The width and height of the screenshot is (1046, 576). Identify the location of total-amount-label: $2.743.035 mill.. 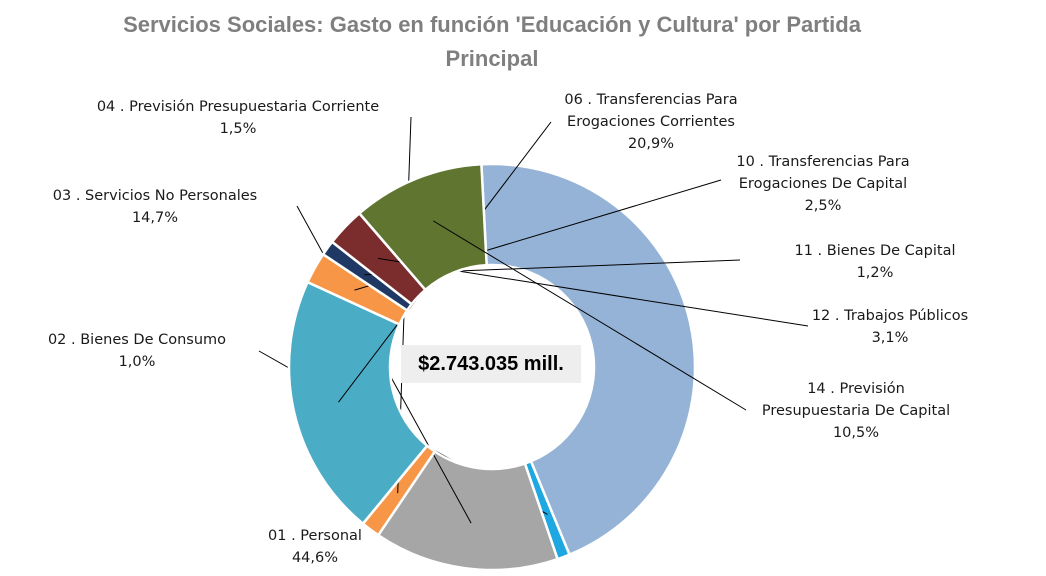
(491, 364).